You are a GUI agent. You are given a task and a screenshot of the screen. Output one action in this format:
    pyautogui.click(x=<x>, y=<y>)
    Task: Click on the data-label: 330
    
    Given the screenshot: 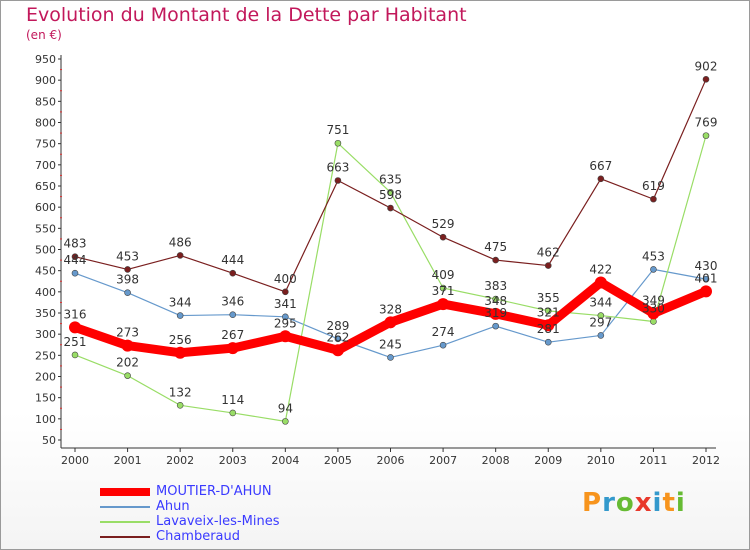 What is the action you would take?
    pyautogui.click(x=653, y=308)
    